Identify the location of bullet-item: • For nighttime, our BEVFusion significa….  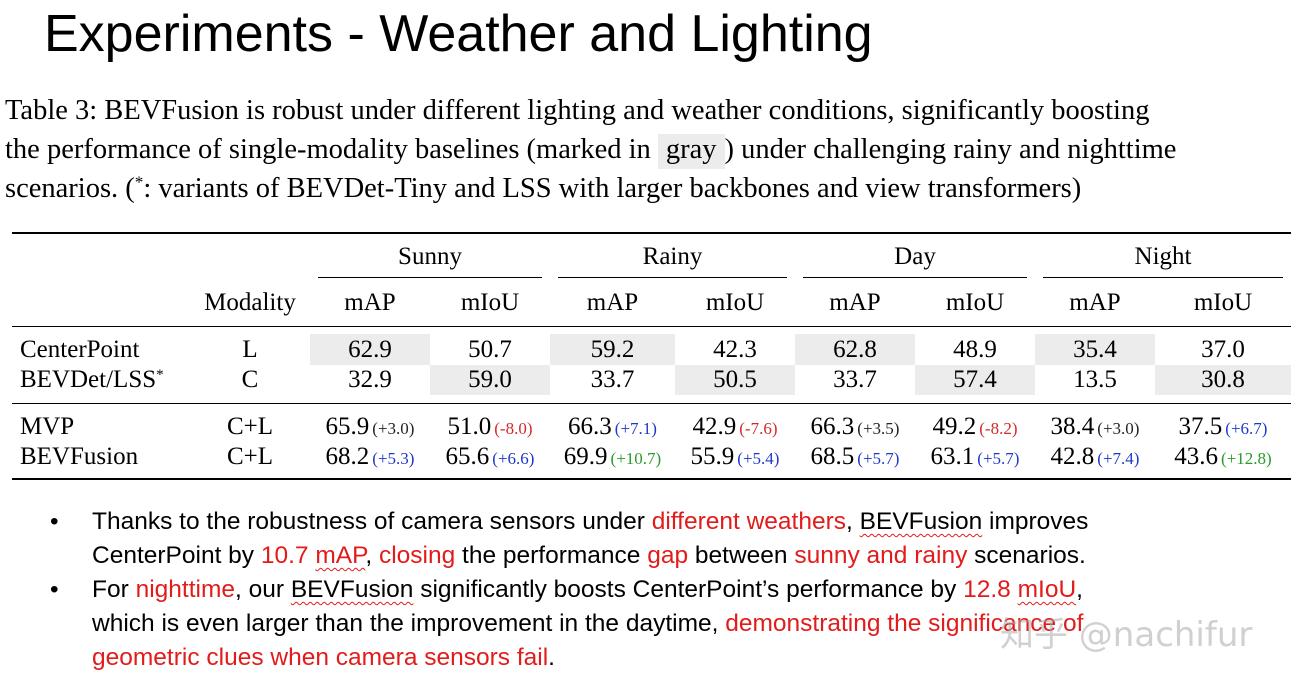
(665, 624).